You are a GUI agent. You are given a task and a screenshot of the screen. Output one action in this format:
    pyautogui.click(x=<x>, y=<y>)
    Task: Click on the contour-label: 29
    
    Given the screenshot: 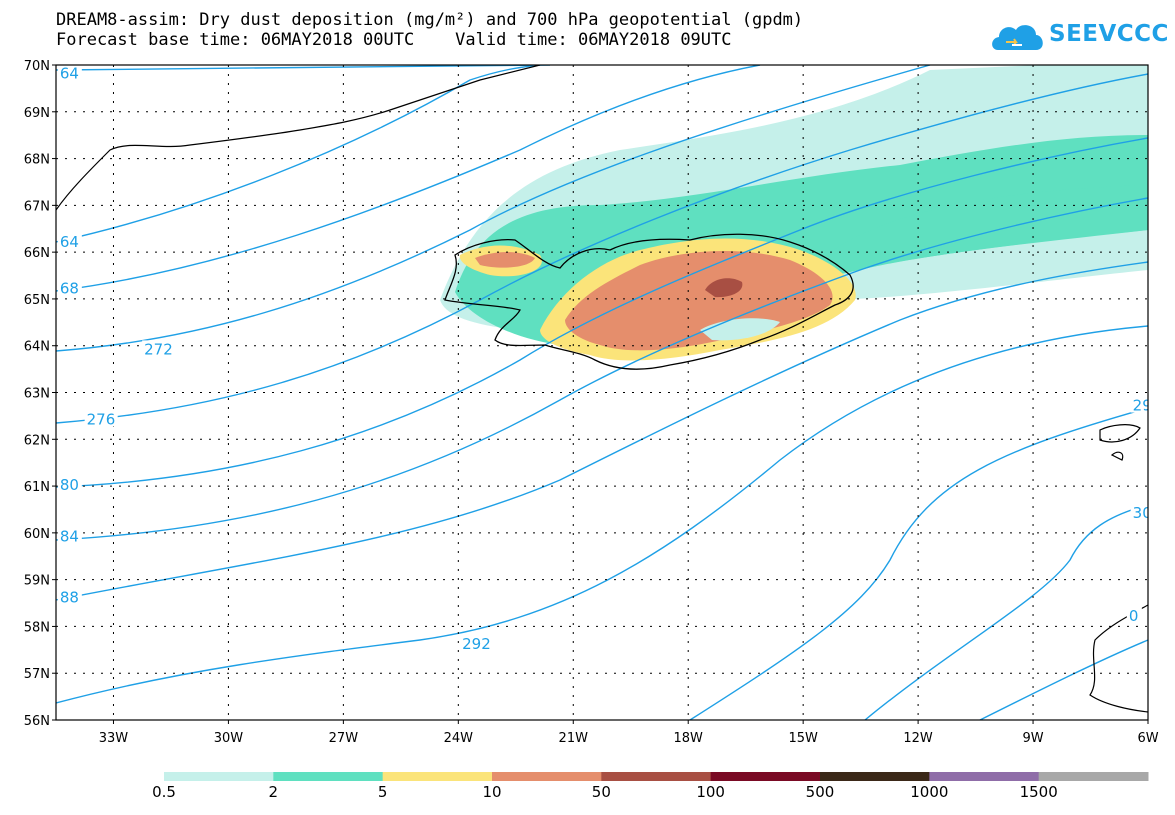 What is the action you would take?
    pyautogui.click(x=1142, y=406)
    